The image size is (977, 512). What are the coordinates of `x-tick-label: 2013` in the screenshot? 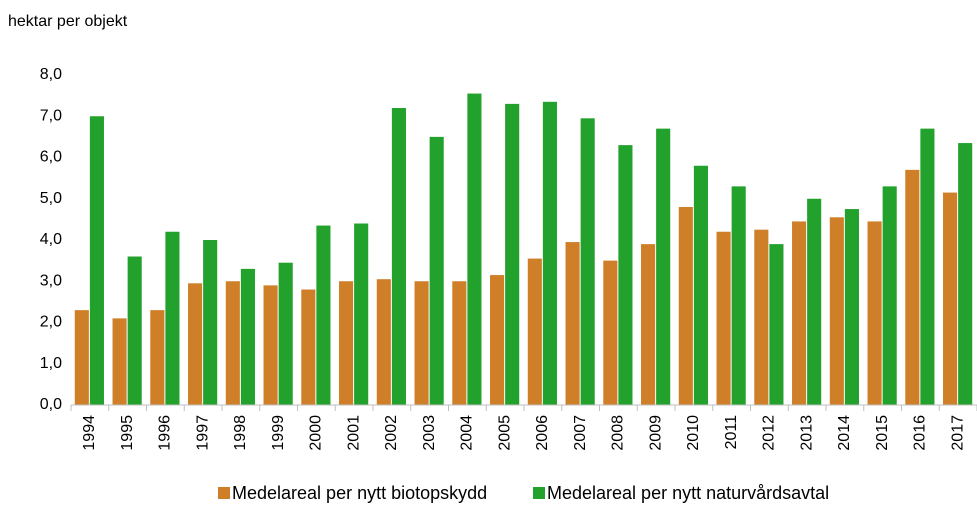 It's located at (806, 433).